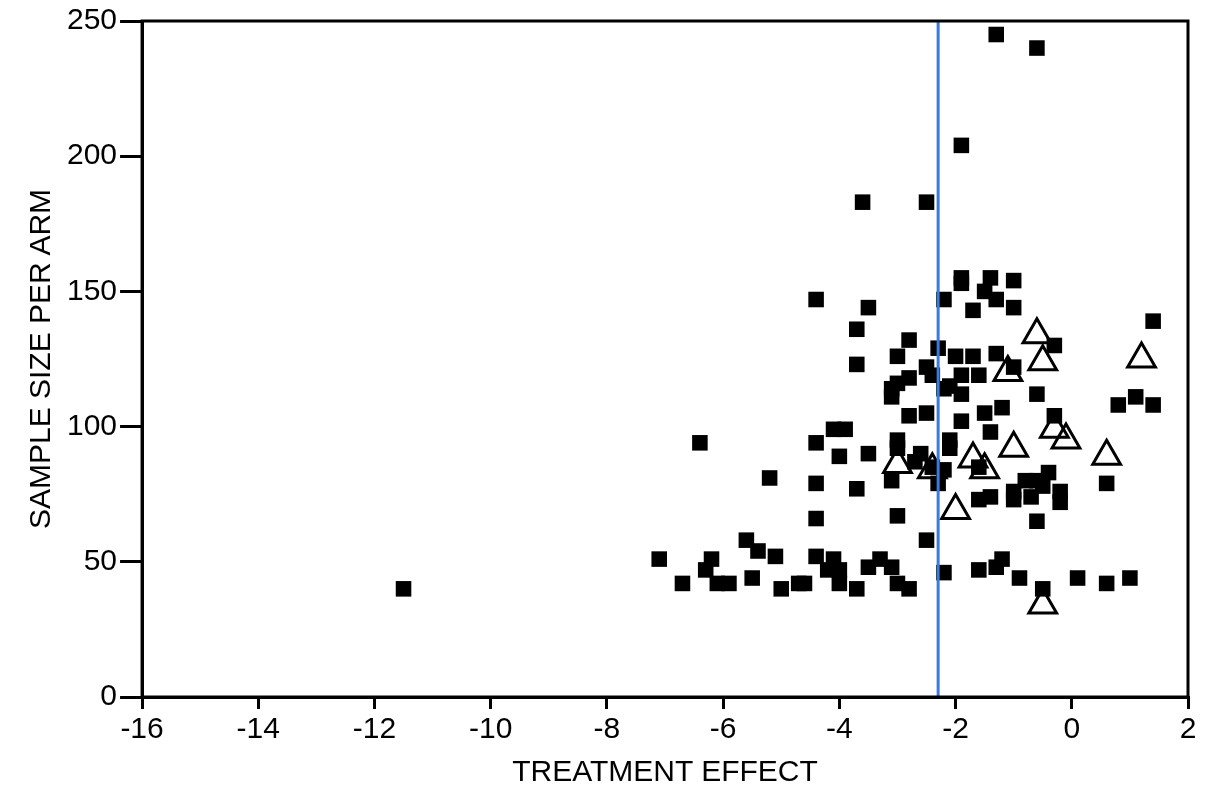  I want to click on x-tick-label: -6, so click(723, 728).